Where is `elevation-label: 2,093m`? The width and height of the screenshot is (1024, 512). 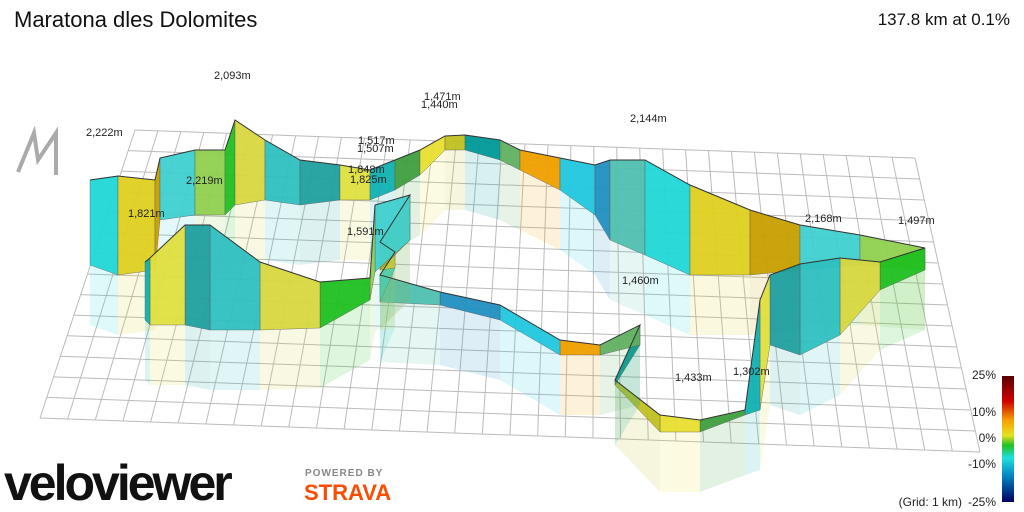
elevation-label: 2,093m is located at coordinates (232, 76).